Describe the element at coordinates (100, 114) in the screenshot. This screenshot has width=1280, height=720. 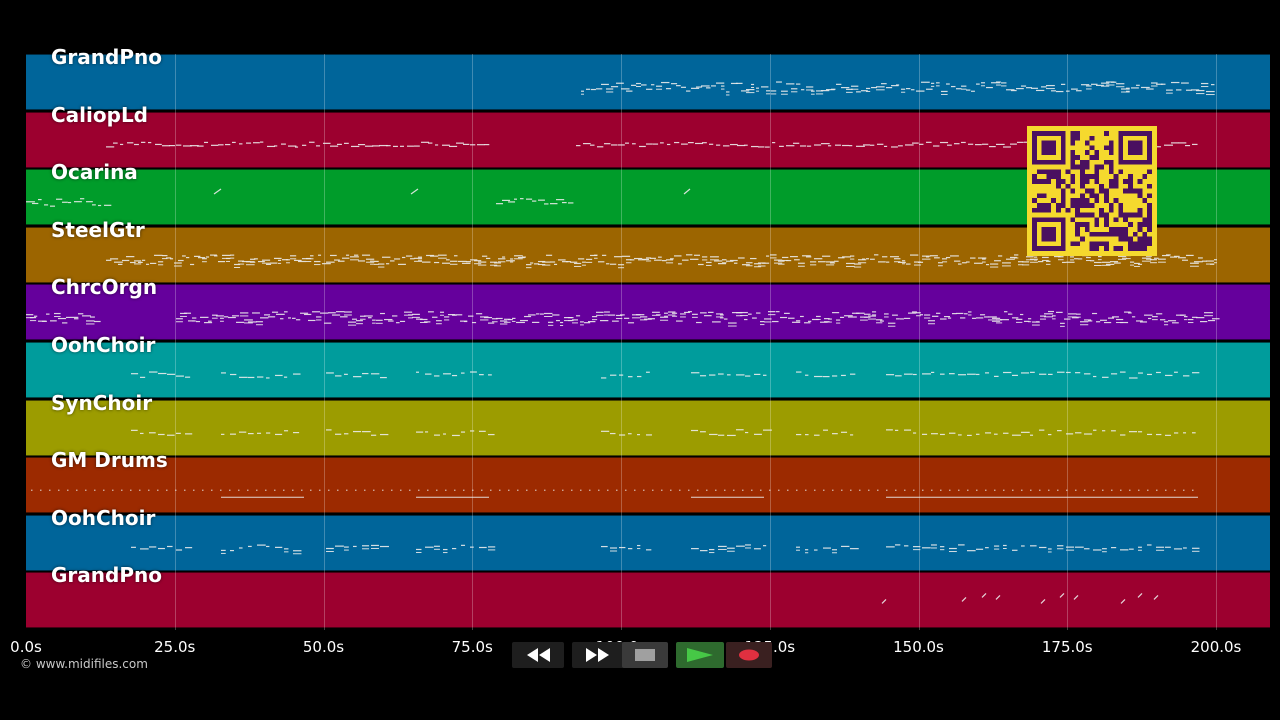
I see `track-label: CaliopLd` at that location.